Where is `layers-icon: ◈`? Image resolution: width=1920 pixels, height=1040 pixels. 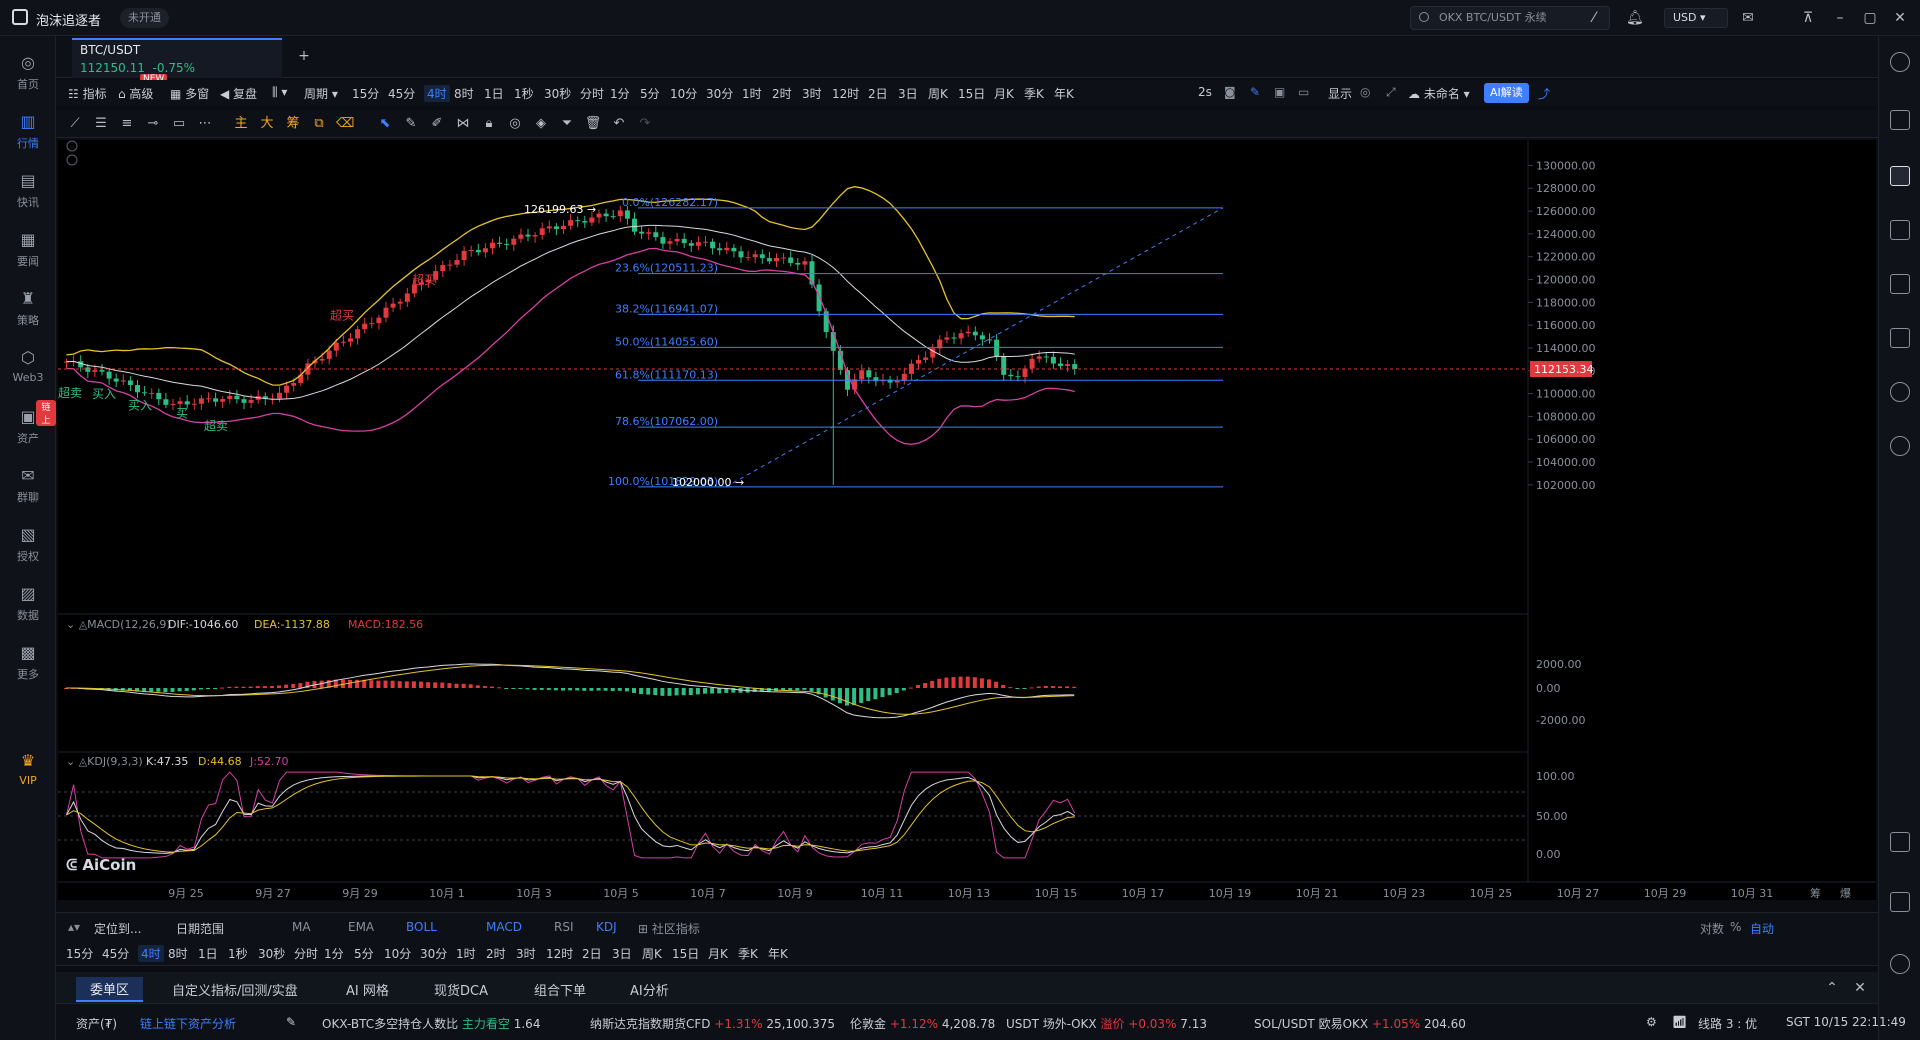 layers-icon: ◈ is located at coordinates (541, 123).